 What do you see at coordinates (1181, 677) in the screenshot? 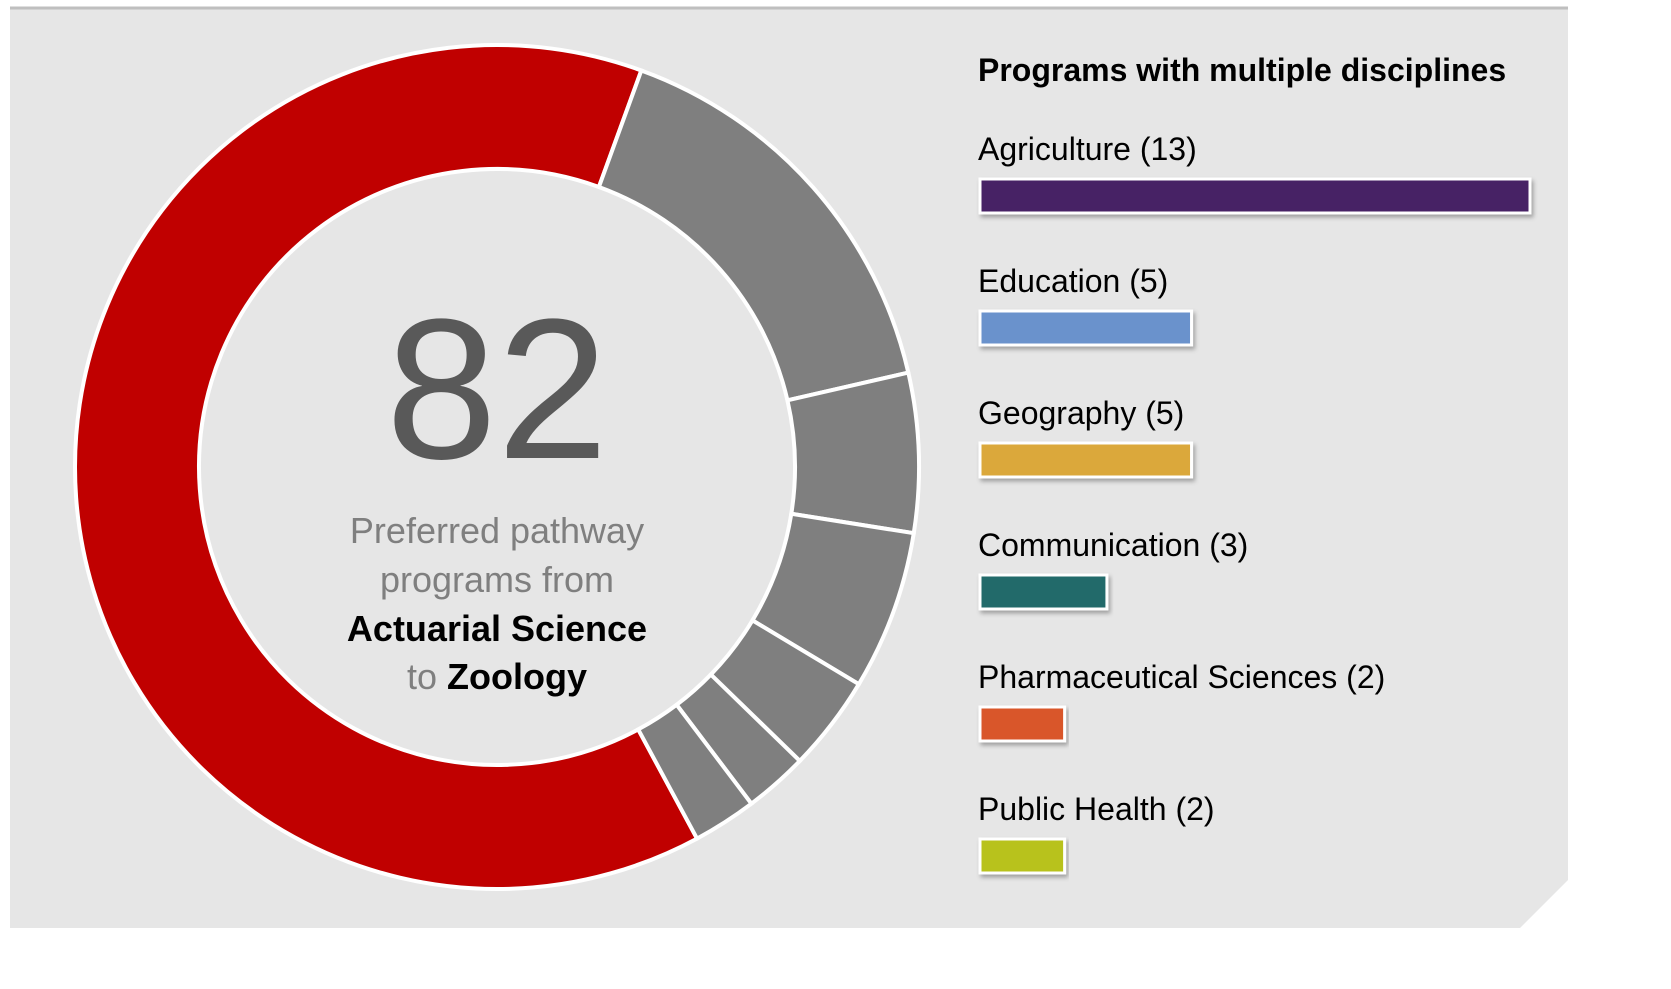
I see `bar-label: Pharmaceutical Sciences (2)` at bounding box center [1181, 677].